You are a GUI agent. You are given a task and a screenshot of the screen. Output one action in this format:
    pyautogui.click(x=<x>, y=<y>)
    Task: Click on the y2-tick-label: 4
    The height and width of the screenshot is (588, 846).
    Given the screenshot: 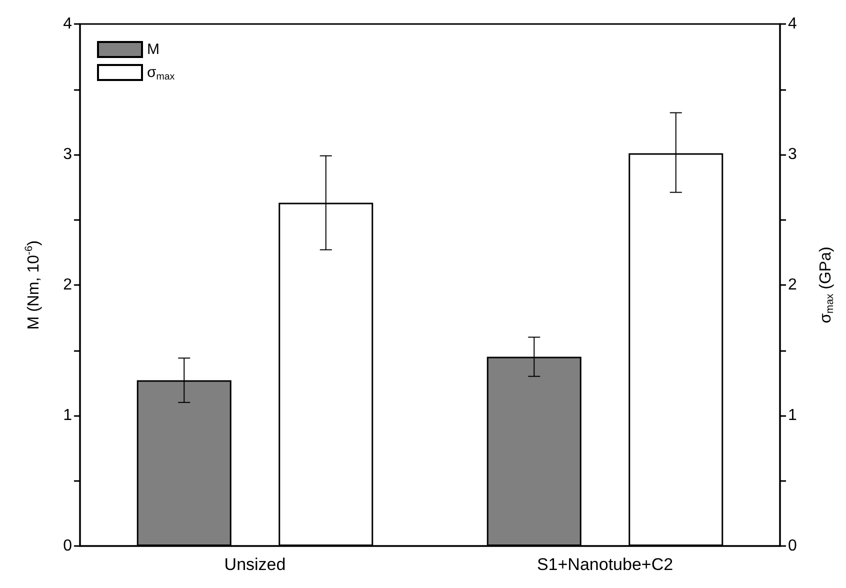 What is the action you would take?
    pyautogui.click(x=792, y=24)
    